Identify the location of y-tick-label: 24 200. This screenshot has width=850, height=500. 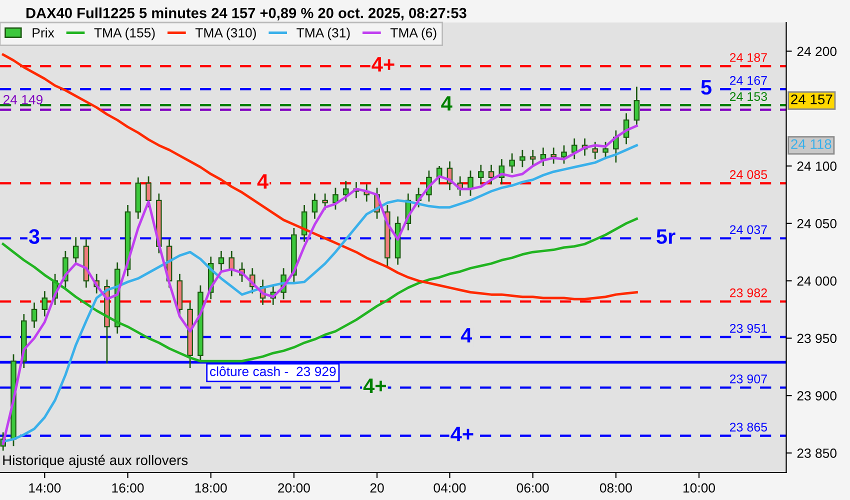
(817, 51).